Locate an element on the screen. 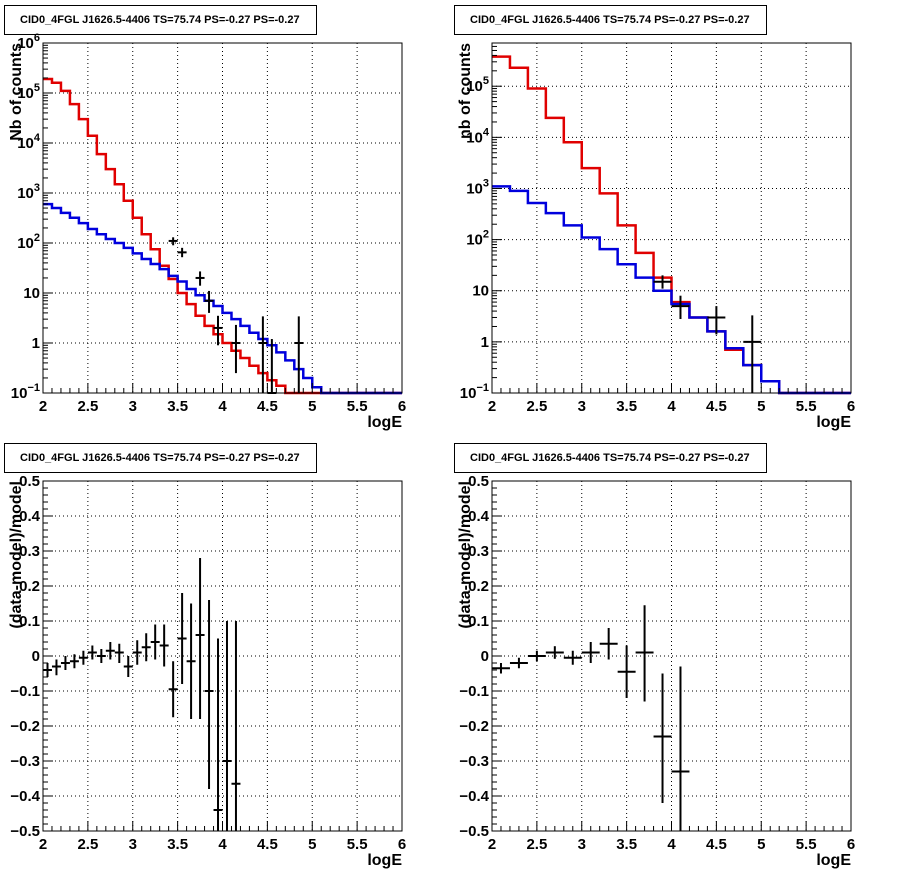 Image resolution: width=898 pixels, height=875 pixels. y-axis-label: nb of counts is located at coordinates (465, 91).